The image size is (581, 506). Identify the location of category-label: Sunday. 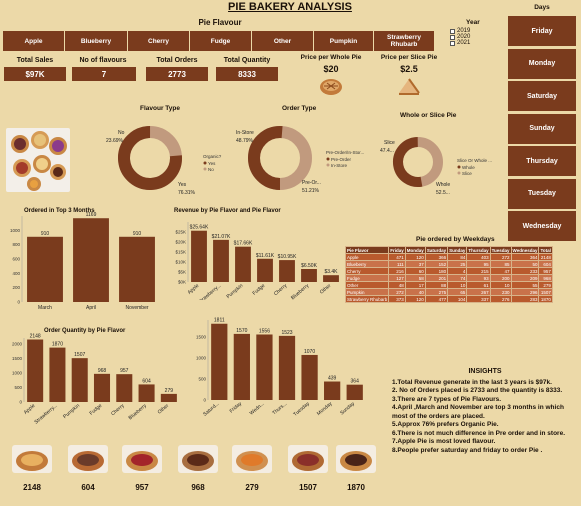
(347, 409).